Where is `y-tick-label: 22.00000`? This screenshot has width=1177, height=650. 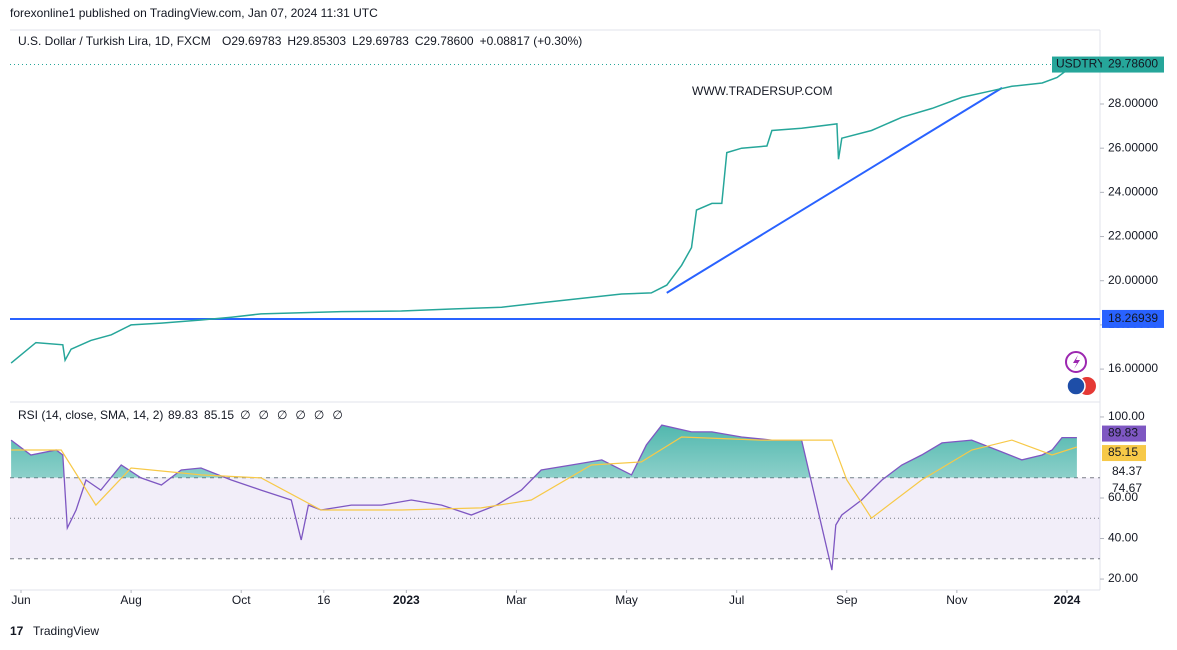 y-tick-label: 22.00000 is located at coordinates (1133, 236).